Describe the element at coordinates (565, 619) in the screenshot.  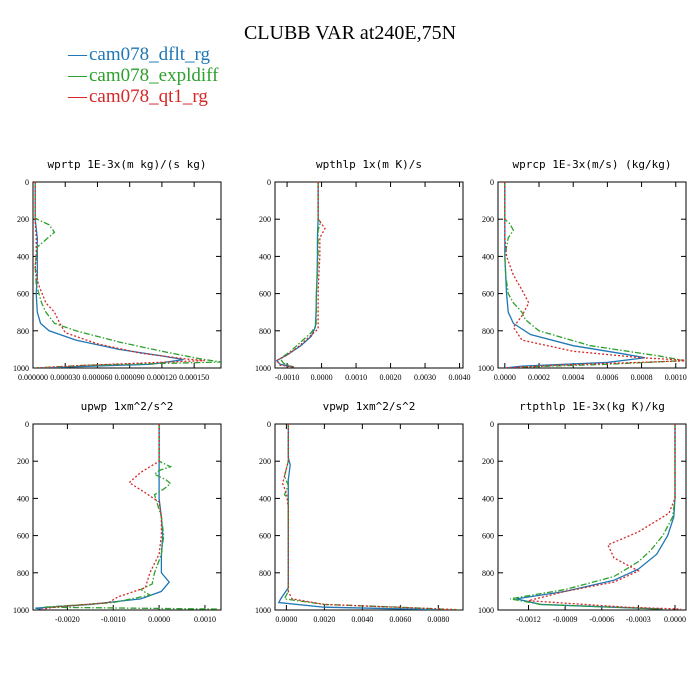
I see `x-tick-label: -0.0009` at that location.